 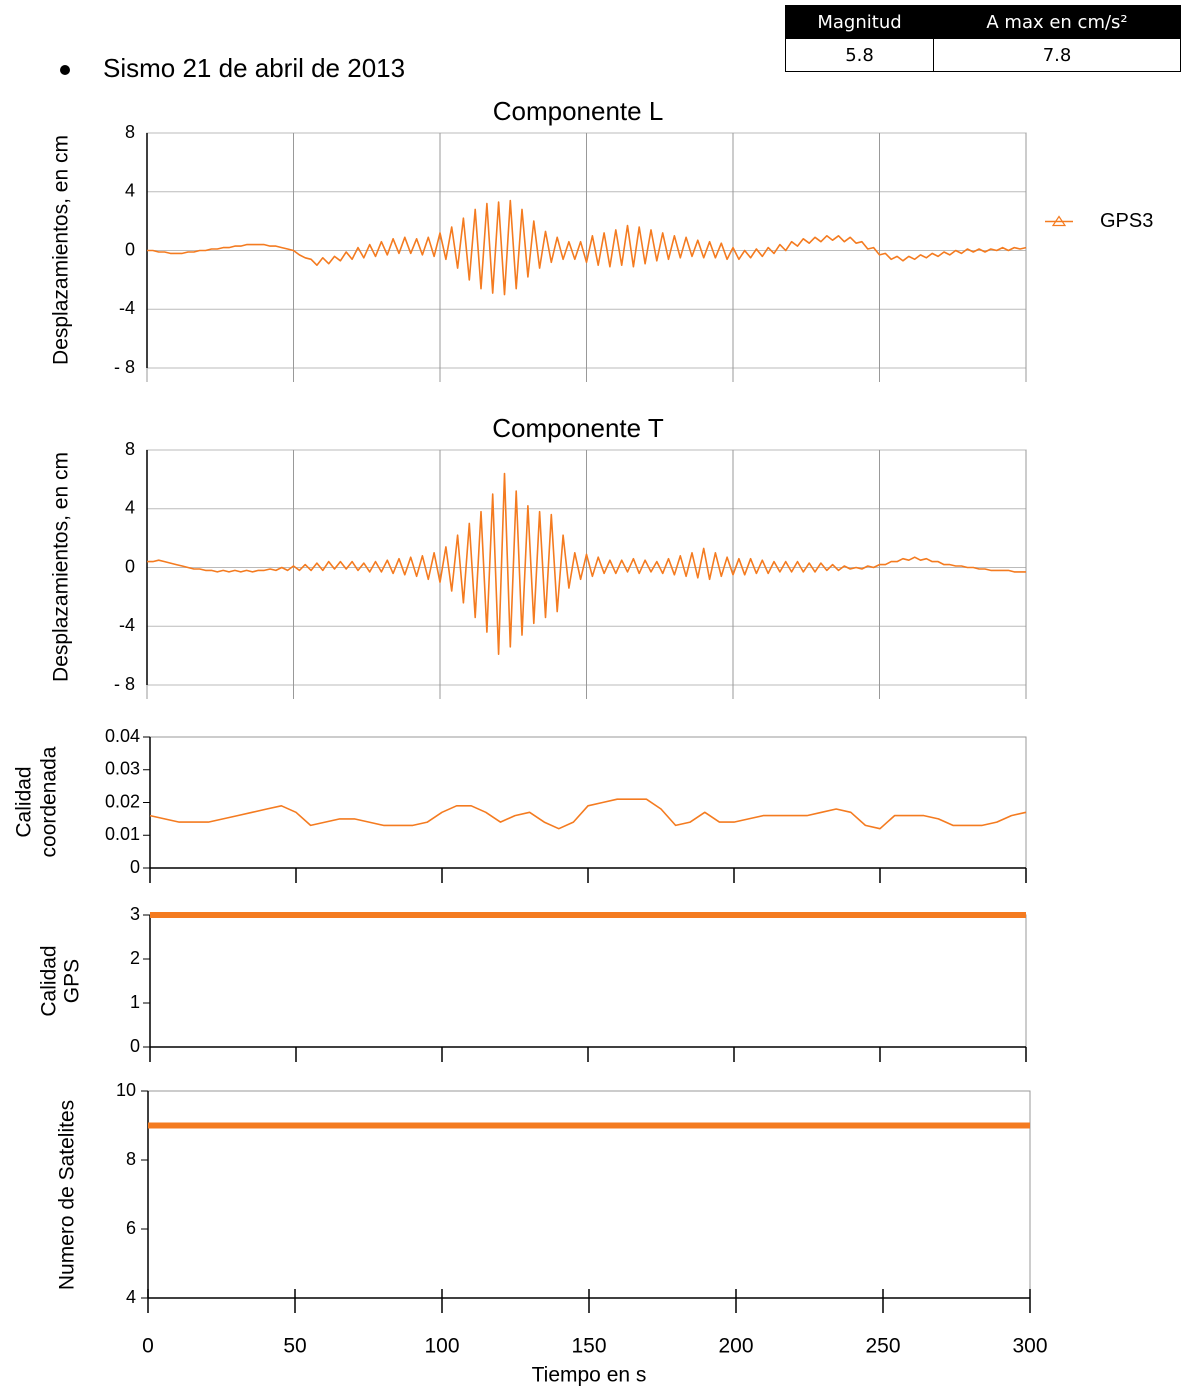 I want to click on x-axis-label: Tiempo en s, so click(x=589, y=1375).